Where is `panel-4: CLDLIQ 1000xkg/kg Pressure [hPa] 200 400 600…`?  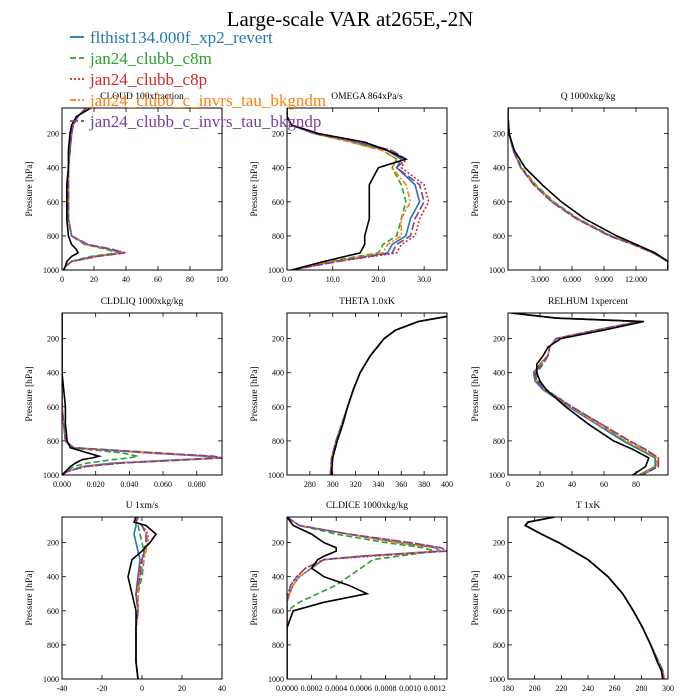 panel-4: CLDLIQ 1000xkg/kg Pressure [hPa] 200 400 600… is located at coordinates (124, 393).